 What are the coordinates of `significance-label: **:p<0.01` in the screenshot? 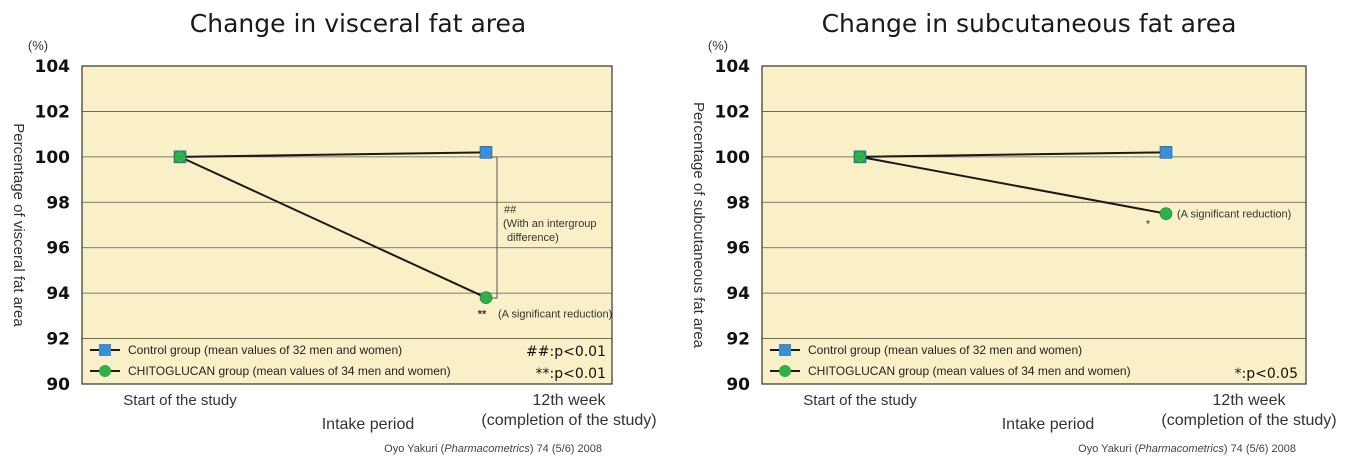 It's located at (570, 374).